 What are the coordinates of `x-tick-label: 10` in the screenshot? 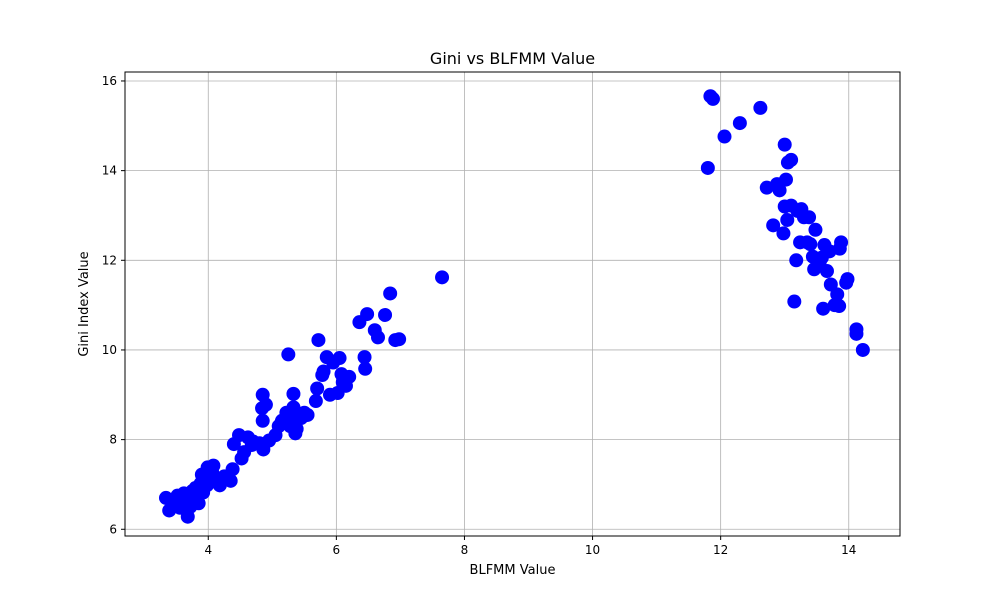 It's located at (592, 550).